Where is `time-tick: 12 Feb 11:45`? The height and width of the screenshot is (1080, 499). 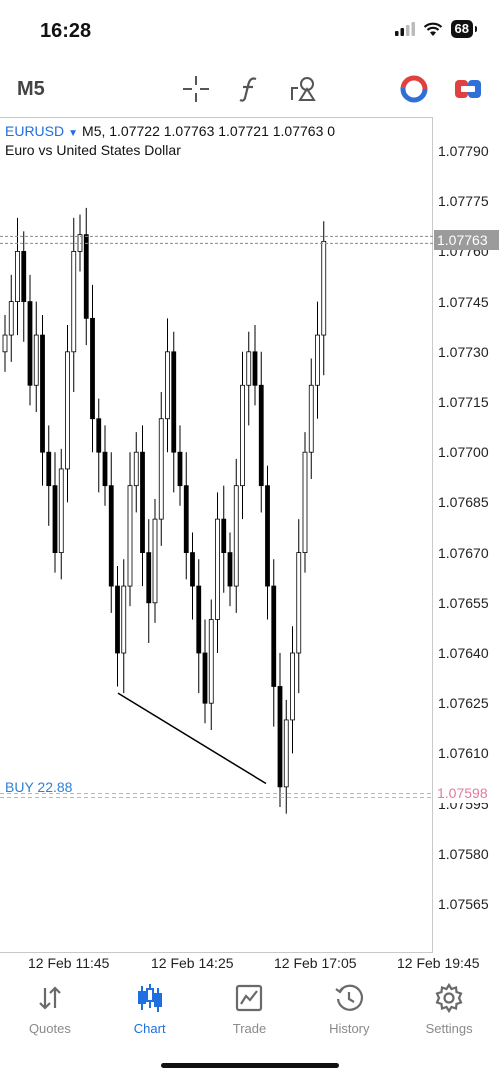
time-tick: 12 Feb 11:45 is located at coordinates (69, 963).